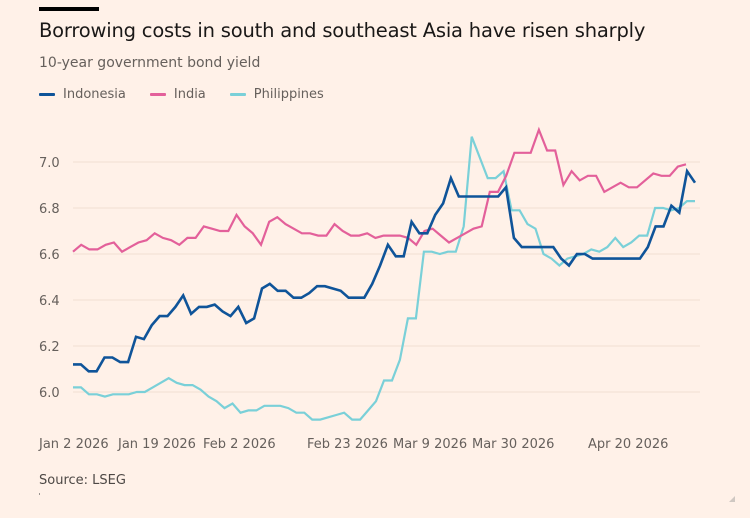 The height and width of the screenshot is (518, 750). I want to click on x-tick-label: Jan 2 2026, so click(73, 444).